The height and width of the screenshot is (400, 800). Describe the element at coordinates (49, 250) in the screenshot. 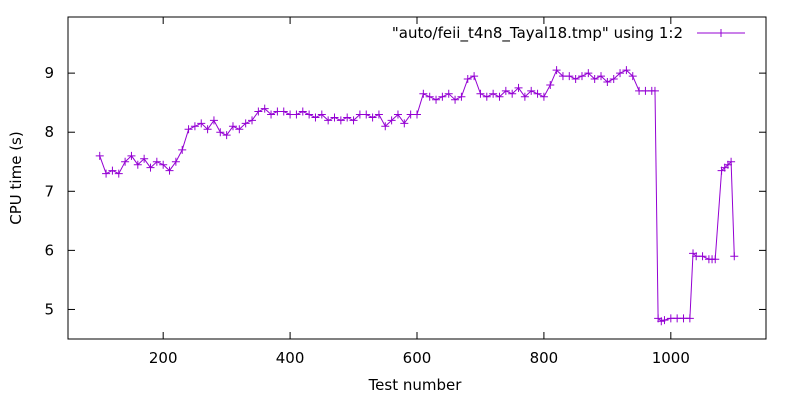

I see `y-tick-label: 6` at that location.